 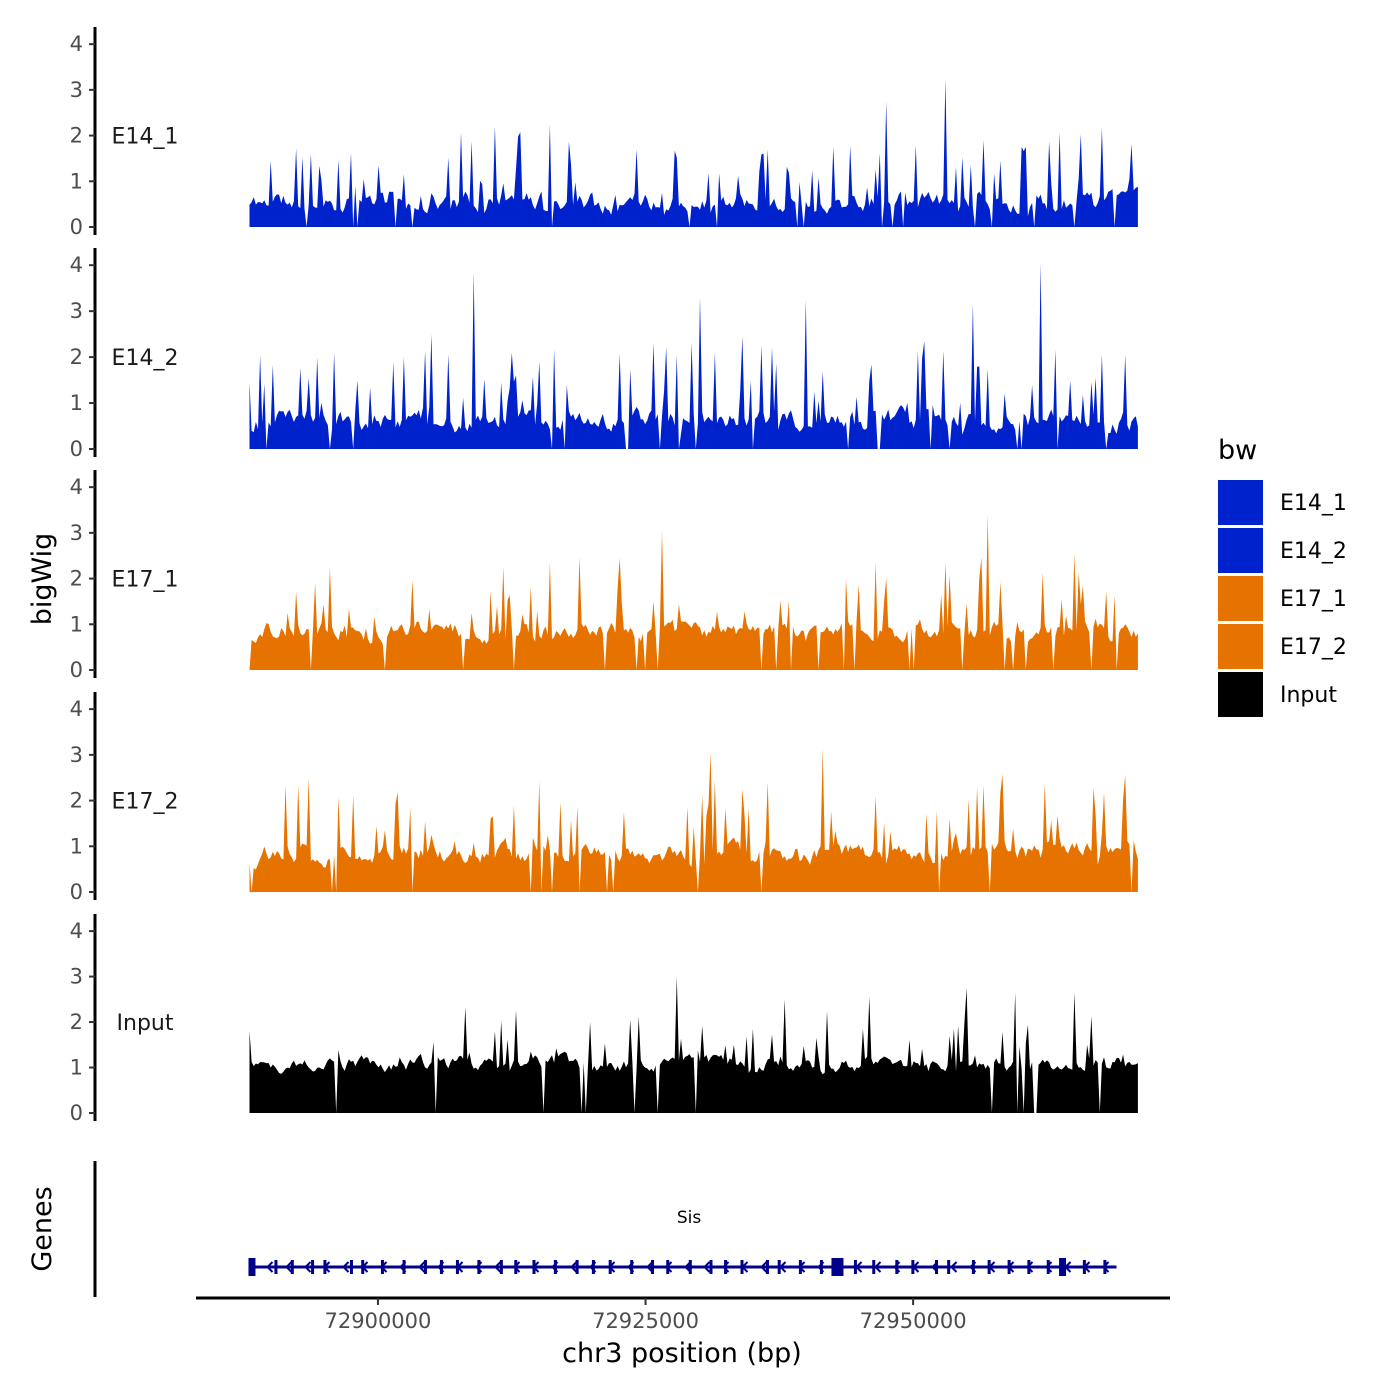 What do you see at coordinates (604, 354) in the screenshot?
I see `track-e14-2: 0 1 2 3 4 E14_2` at bounding box center [604, 354].